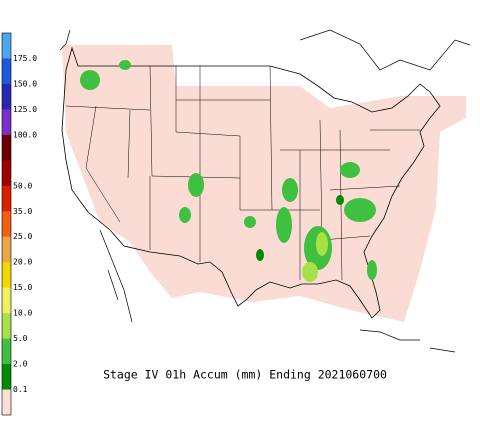  Describe the element at coordinates (22, 236) in the screenshot. I see `colorbar-label: 25.0` at that location.